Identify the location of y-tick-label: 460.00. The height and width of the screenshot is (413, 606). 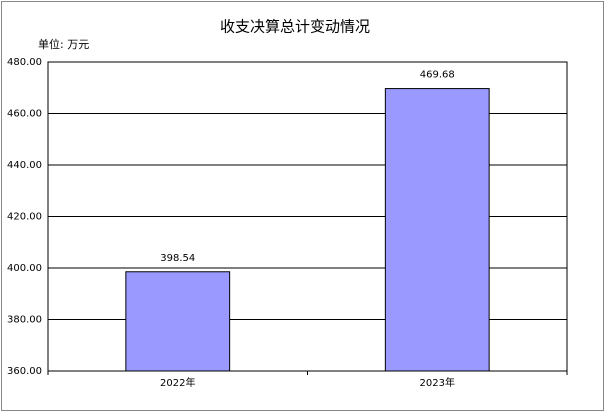
(24, 114).